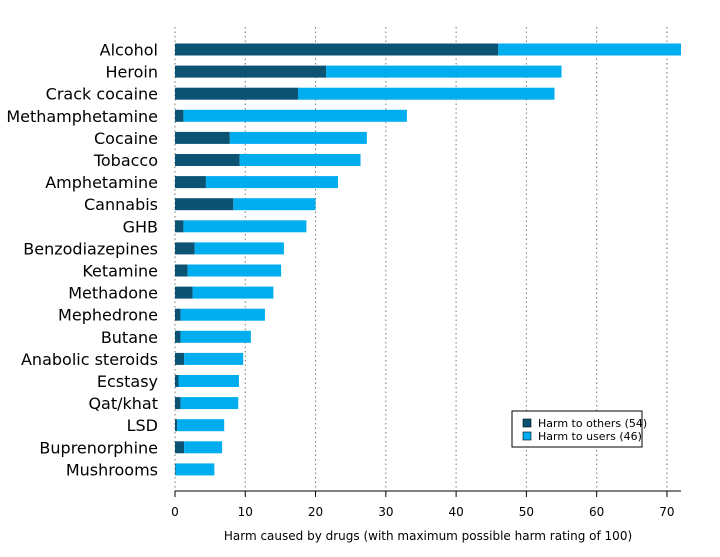 This screenshot has width=720, height=557. What do you see at coordinates (140, 226) in the screenshot?
I see `category-label-ghb: GHB` at bounding box center [140, 226].